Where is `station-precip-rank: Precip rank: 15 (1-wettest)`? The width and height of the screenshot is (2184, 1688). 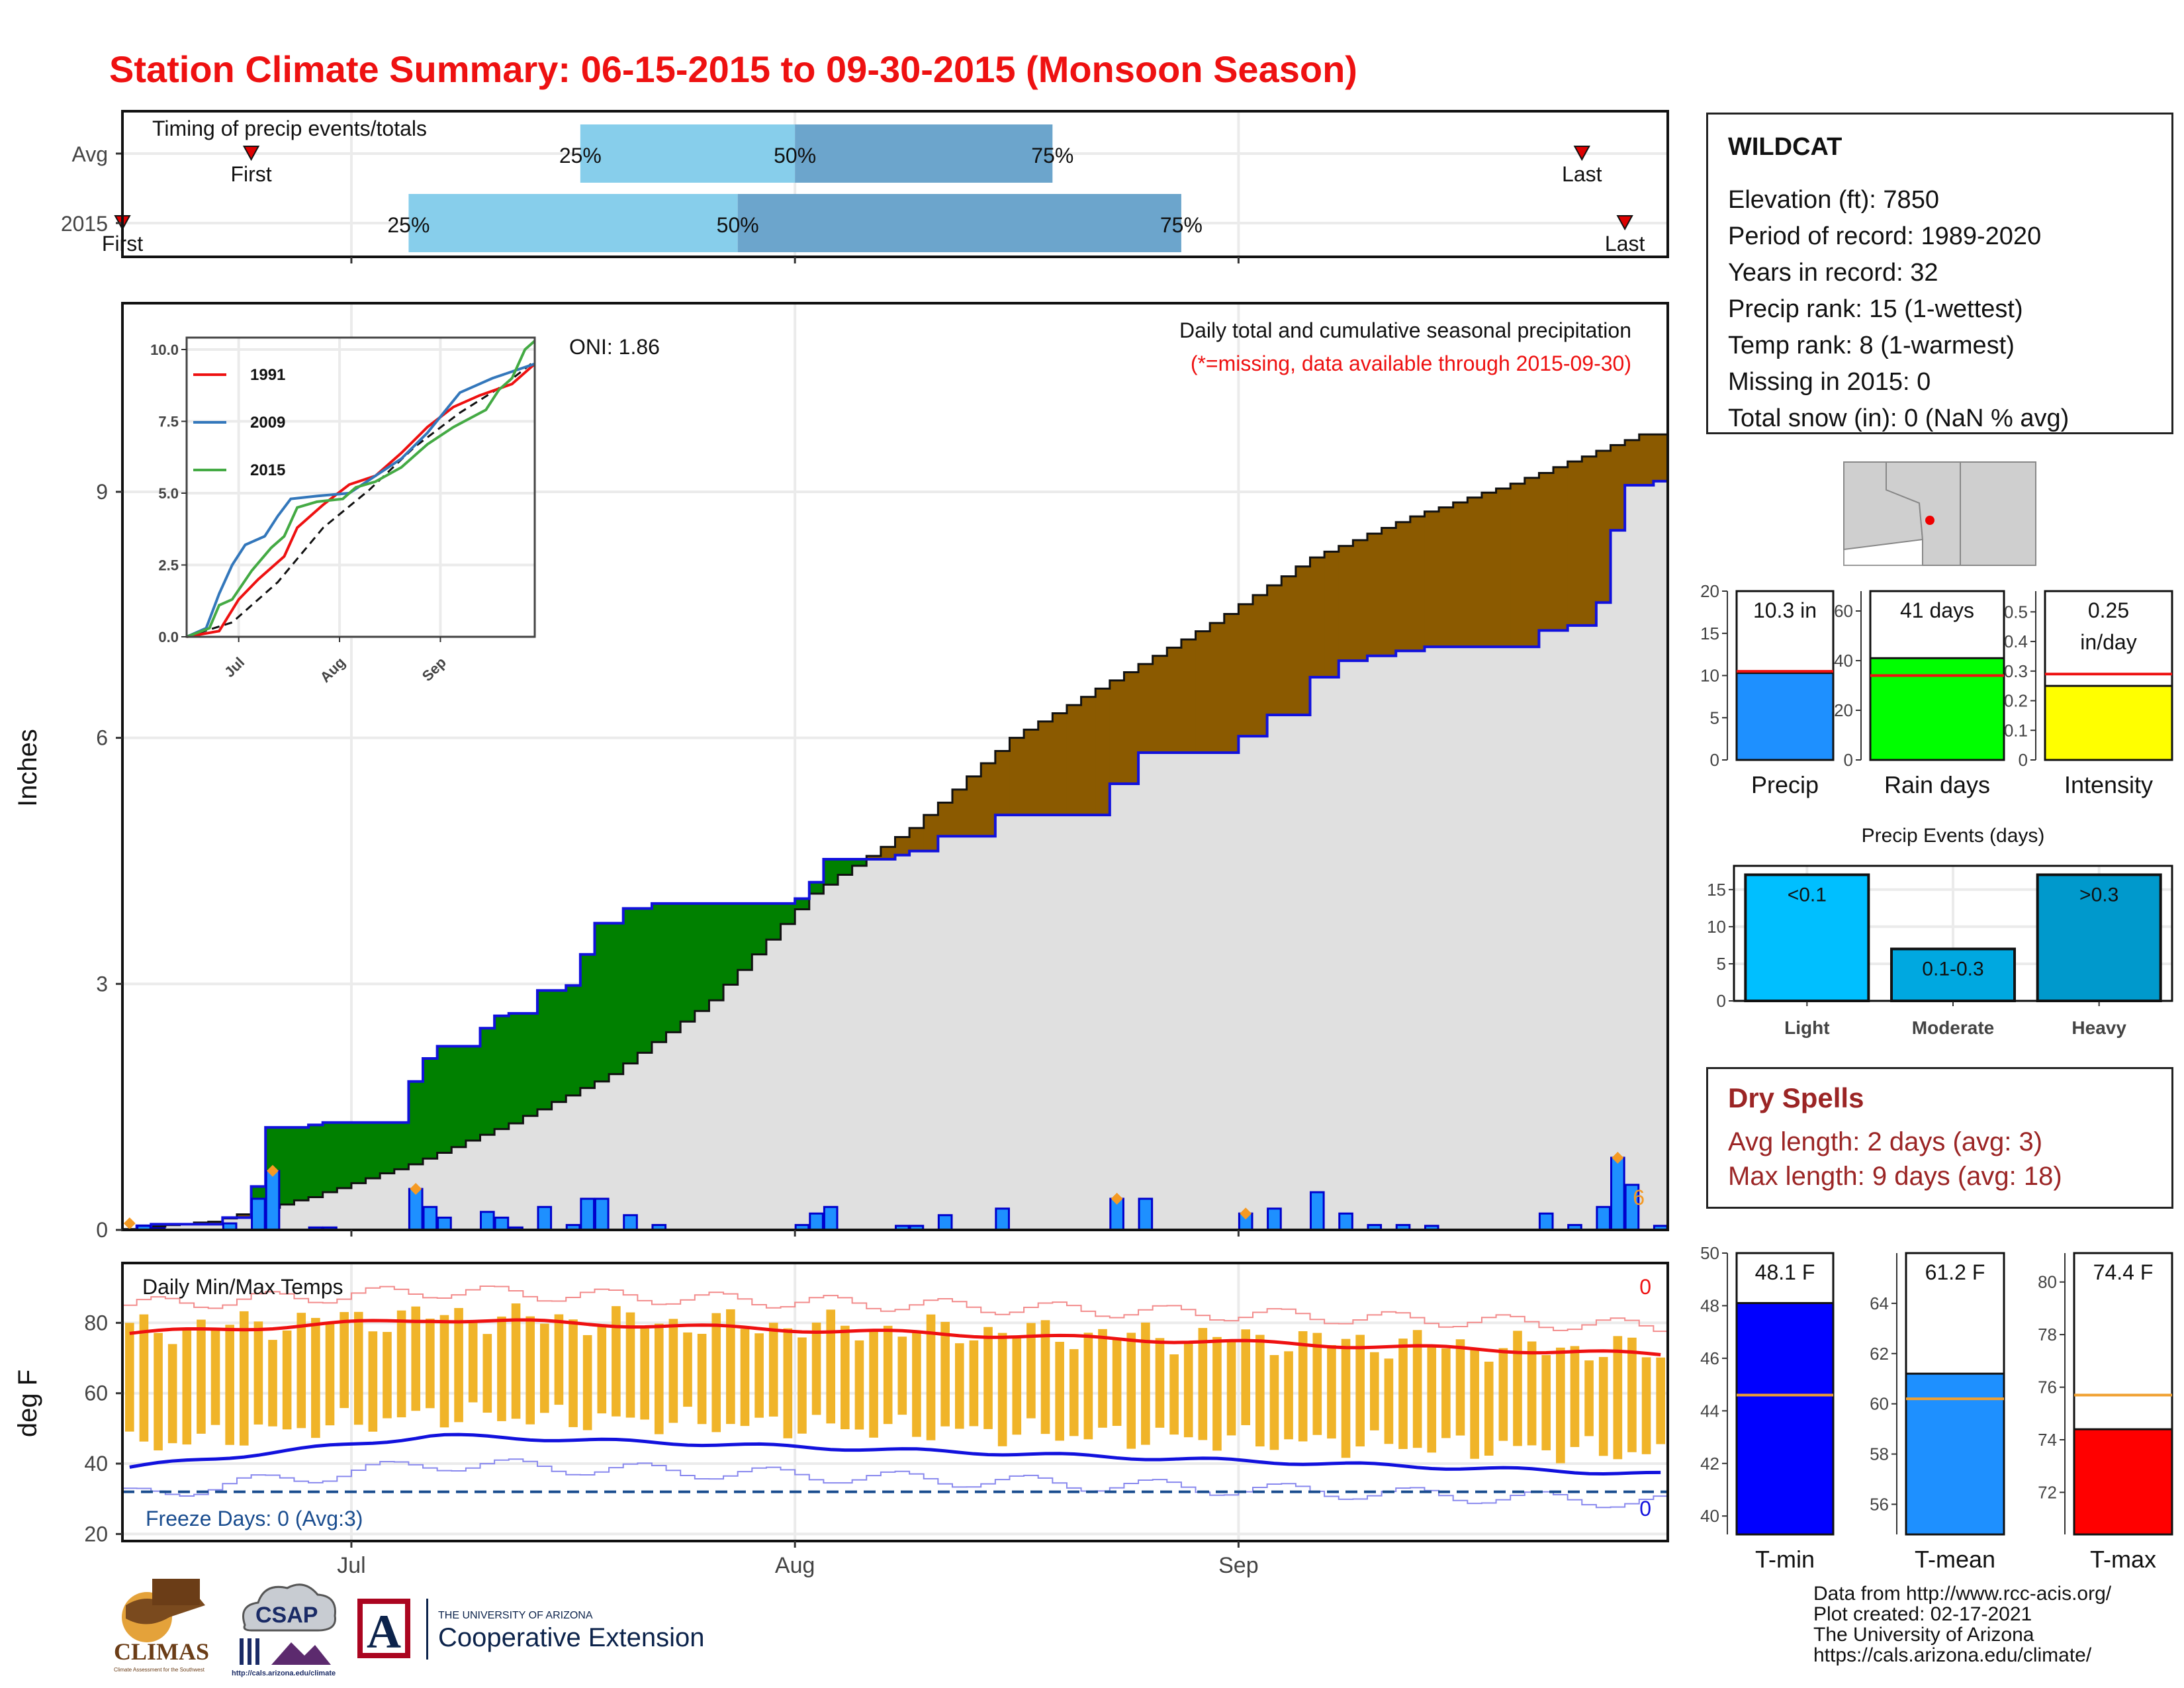 station-precip-rank: Precip rank: 15 (1-wettest) is located at coordinates (1875, 309).